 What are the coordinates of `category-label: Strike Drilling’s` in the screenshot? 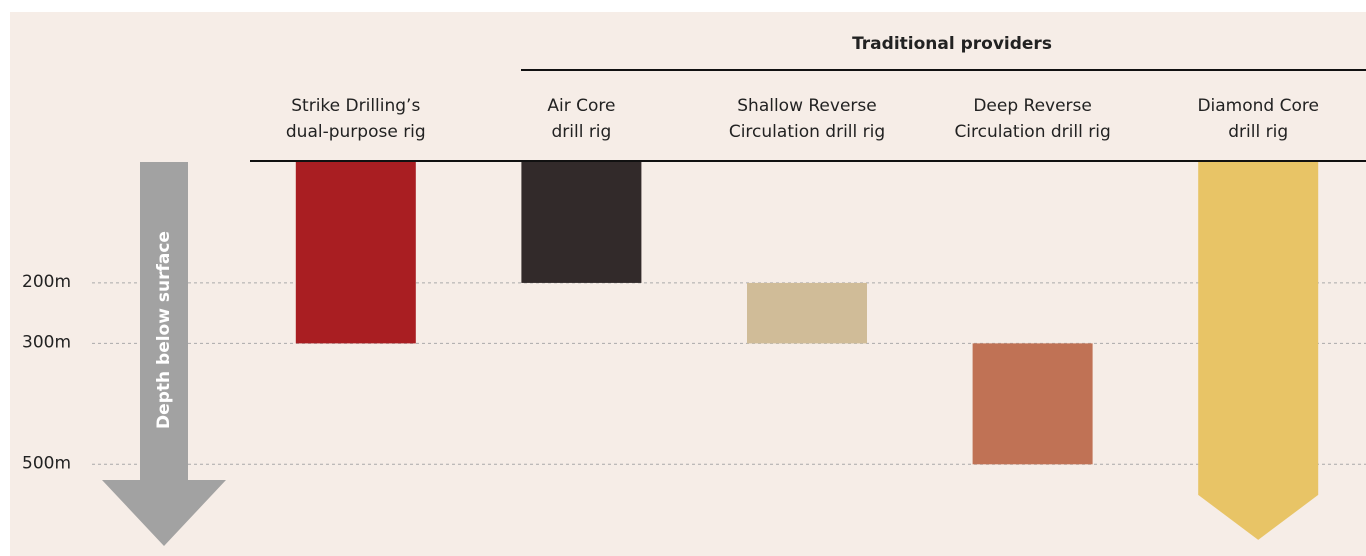 It's located at (355, 106).